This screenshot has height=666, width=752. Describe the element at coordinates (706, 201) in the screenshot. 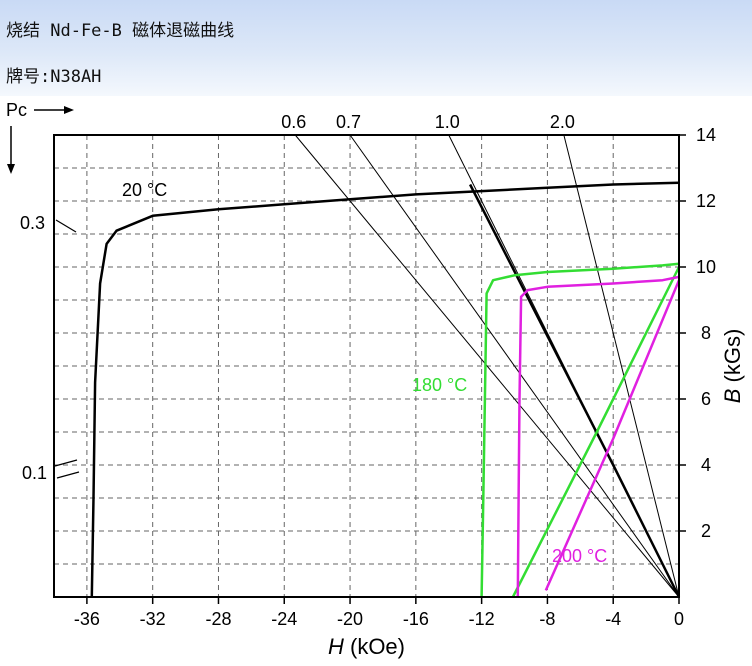

I see `y-tick-label: 12` at that location.